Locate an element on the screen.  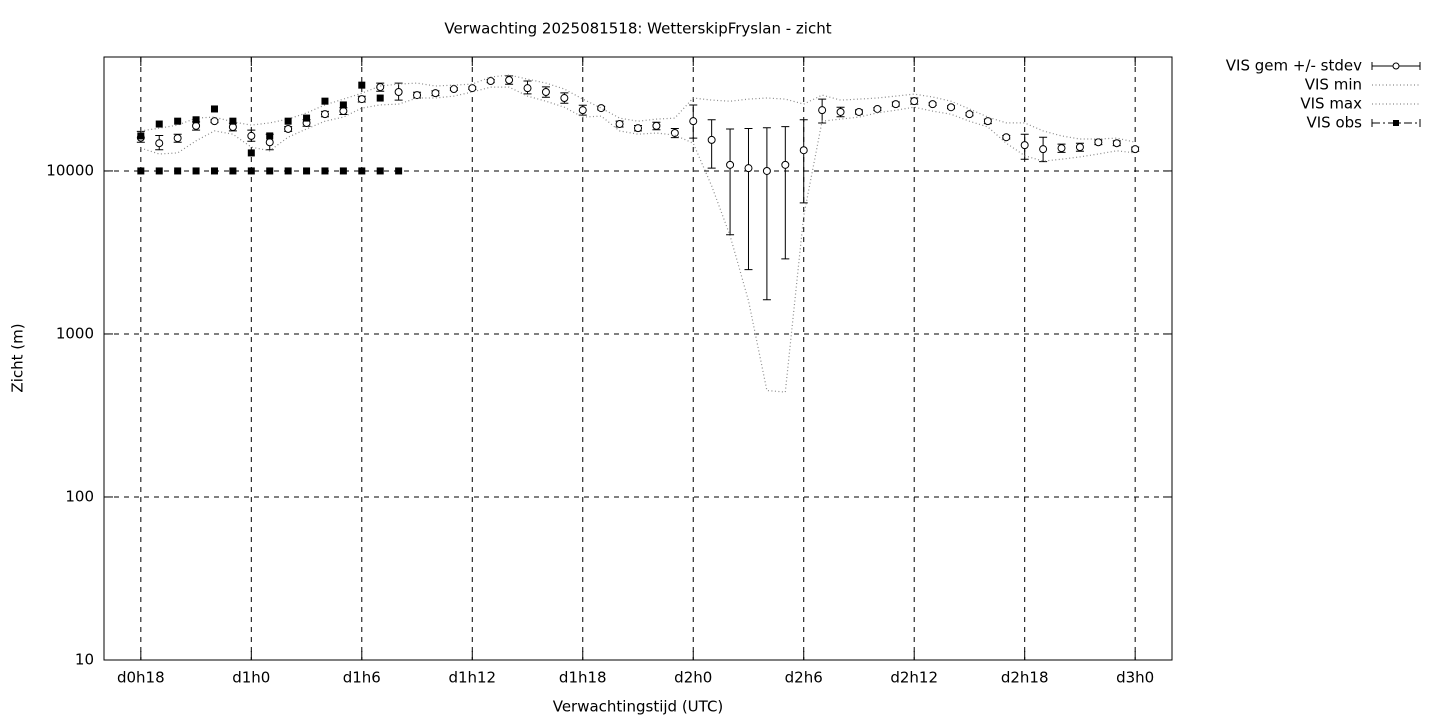
y-tick-label: 10 is located at coordinates (84, 660).